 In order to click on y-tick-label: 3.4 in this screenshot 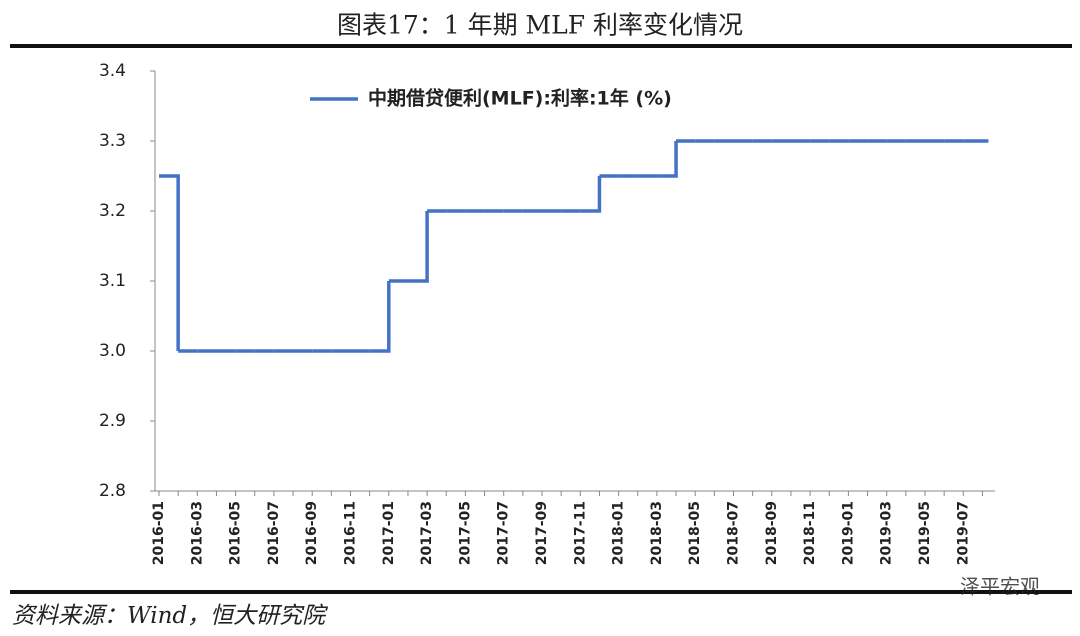, I will do `click(112, 71)`.